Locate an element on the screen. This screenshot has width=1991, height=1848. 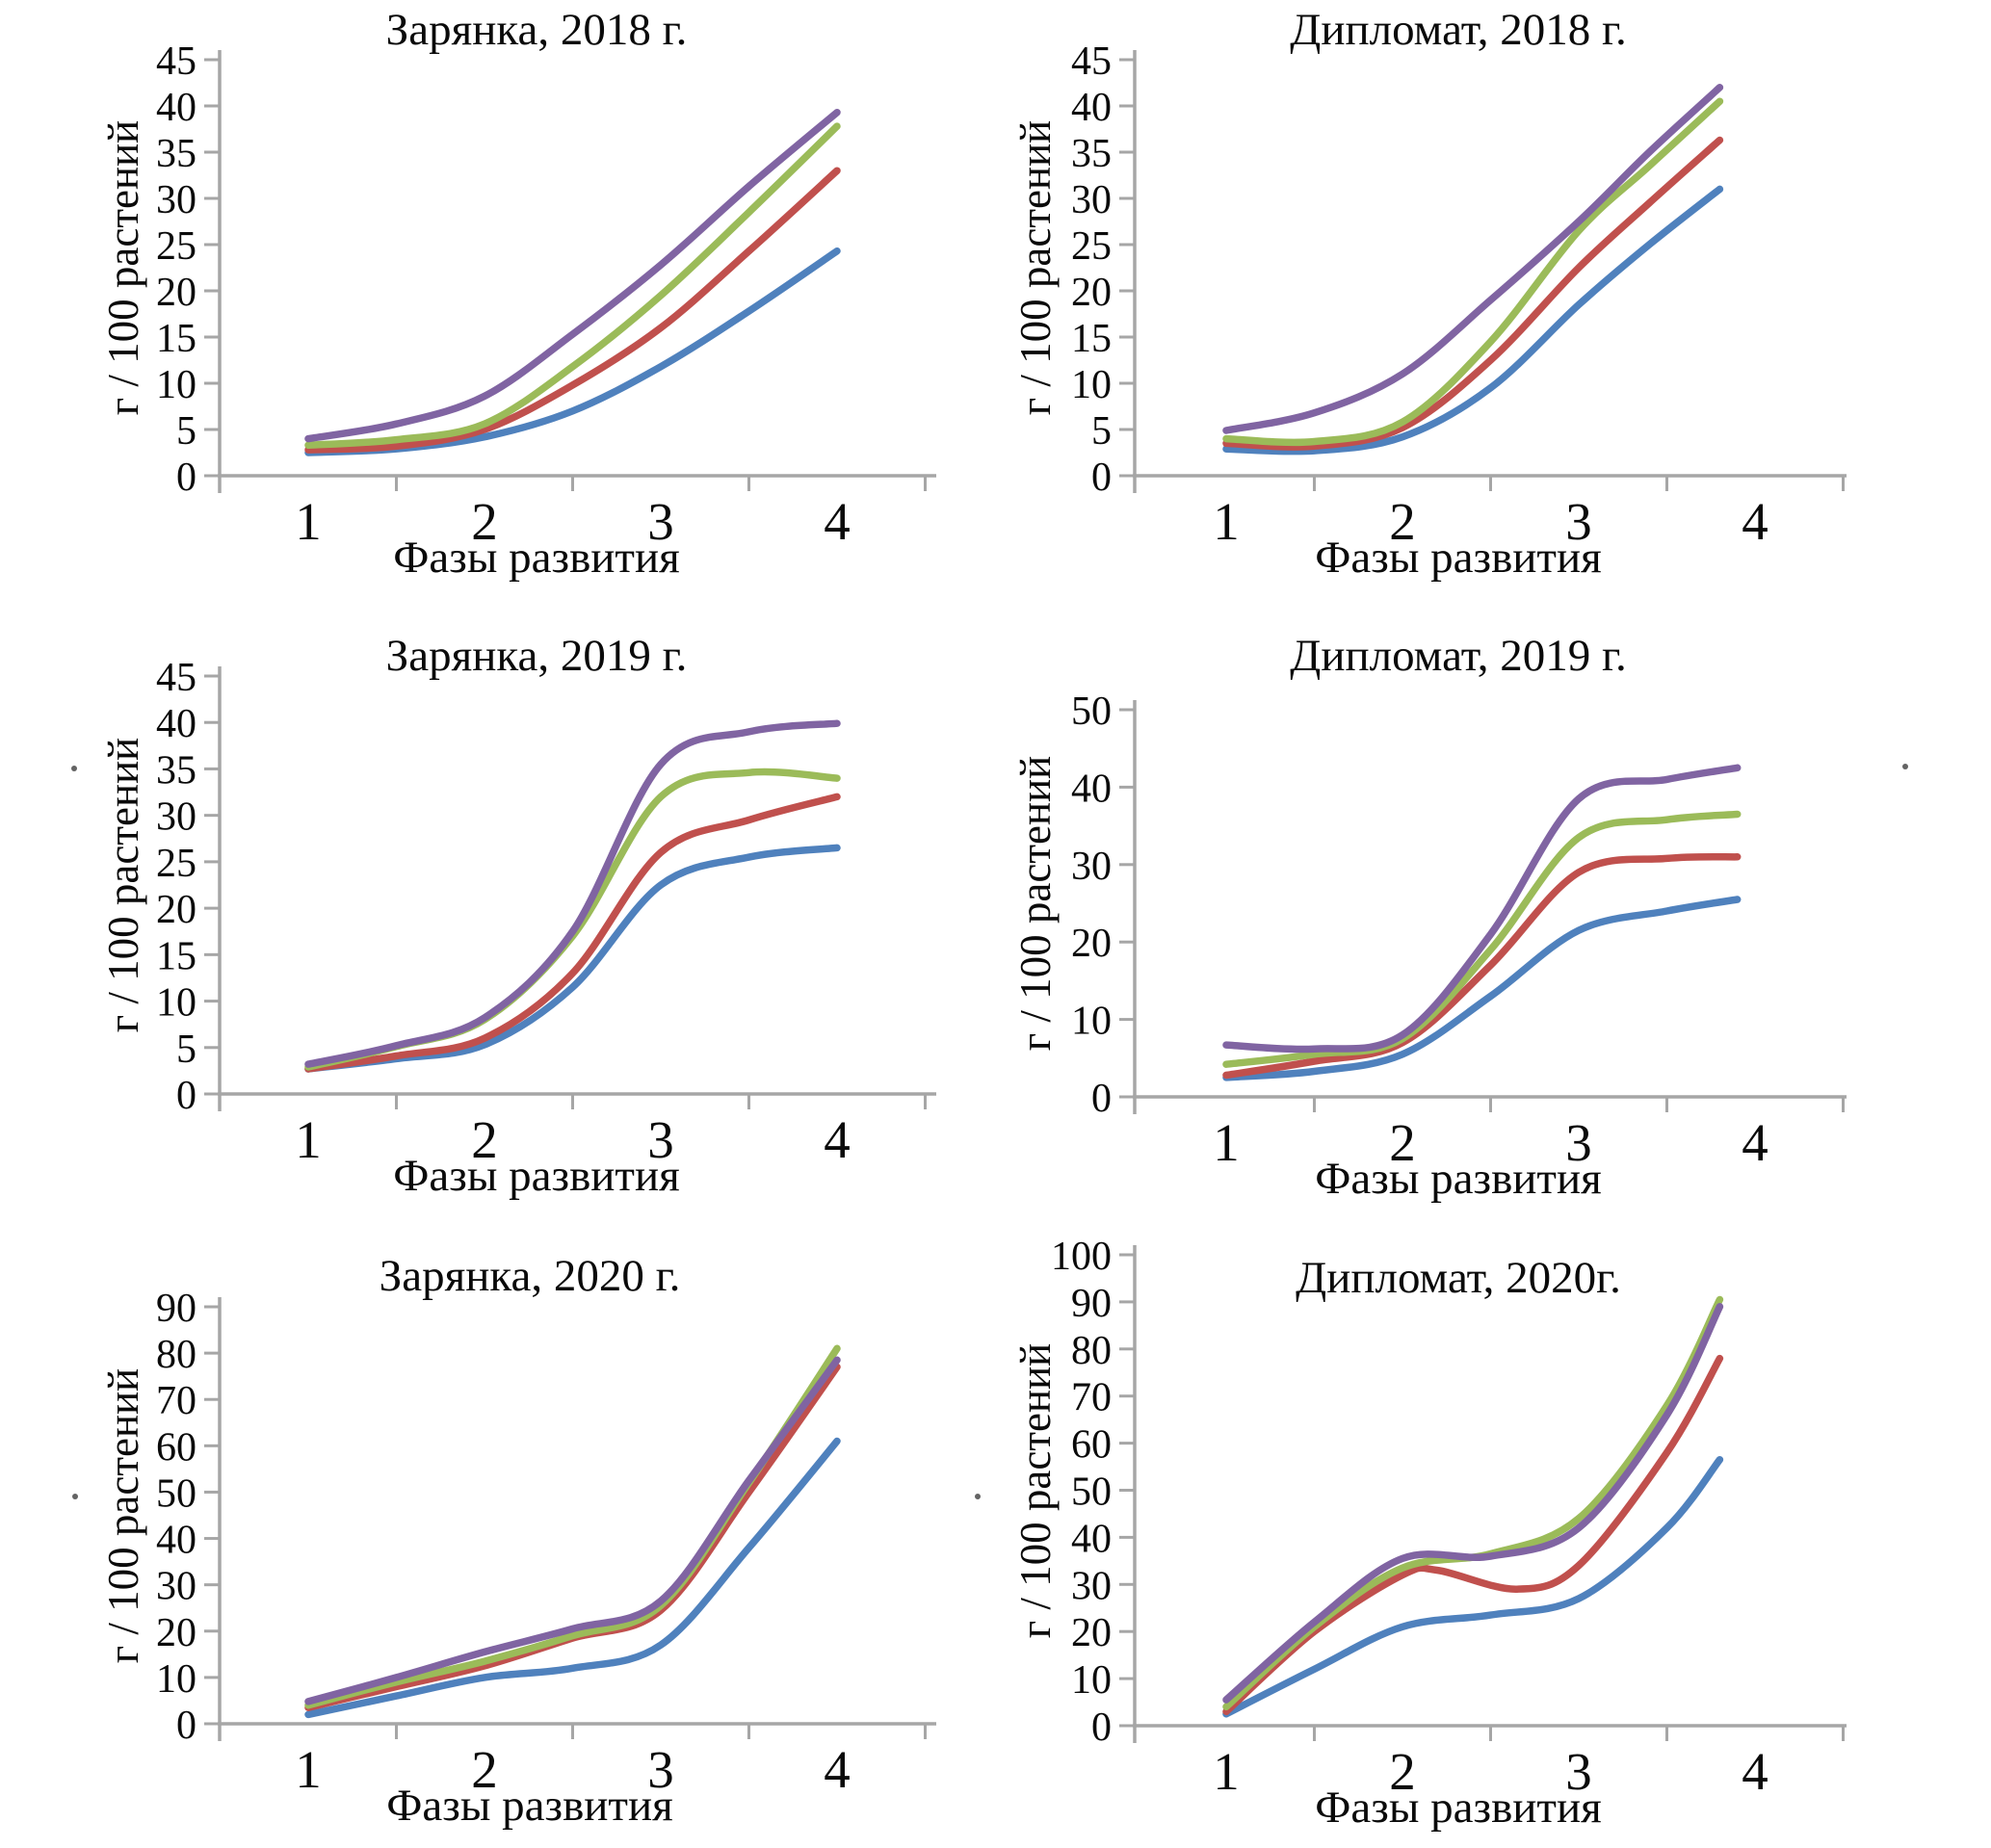
y-tick-label: 80 is located at coordinates (1091, 1351).